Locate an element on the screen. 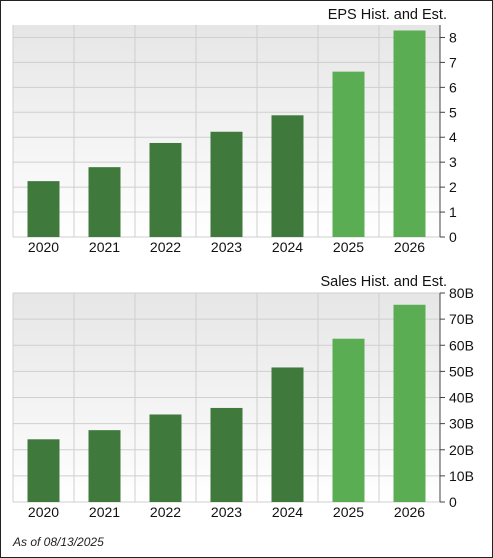  sales-xtick-label: 2020 is located at coordinates (43, 512).